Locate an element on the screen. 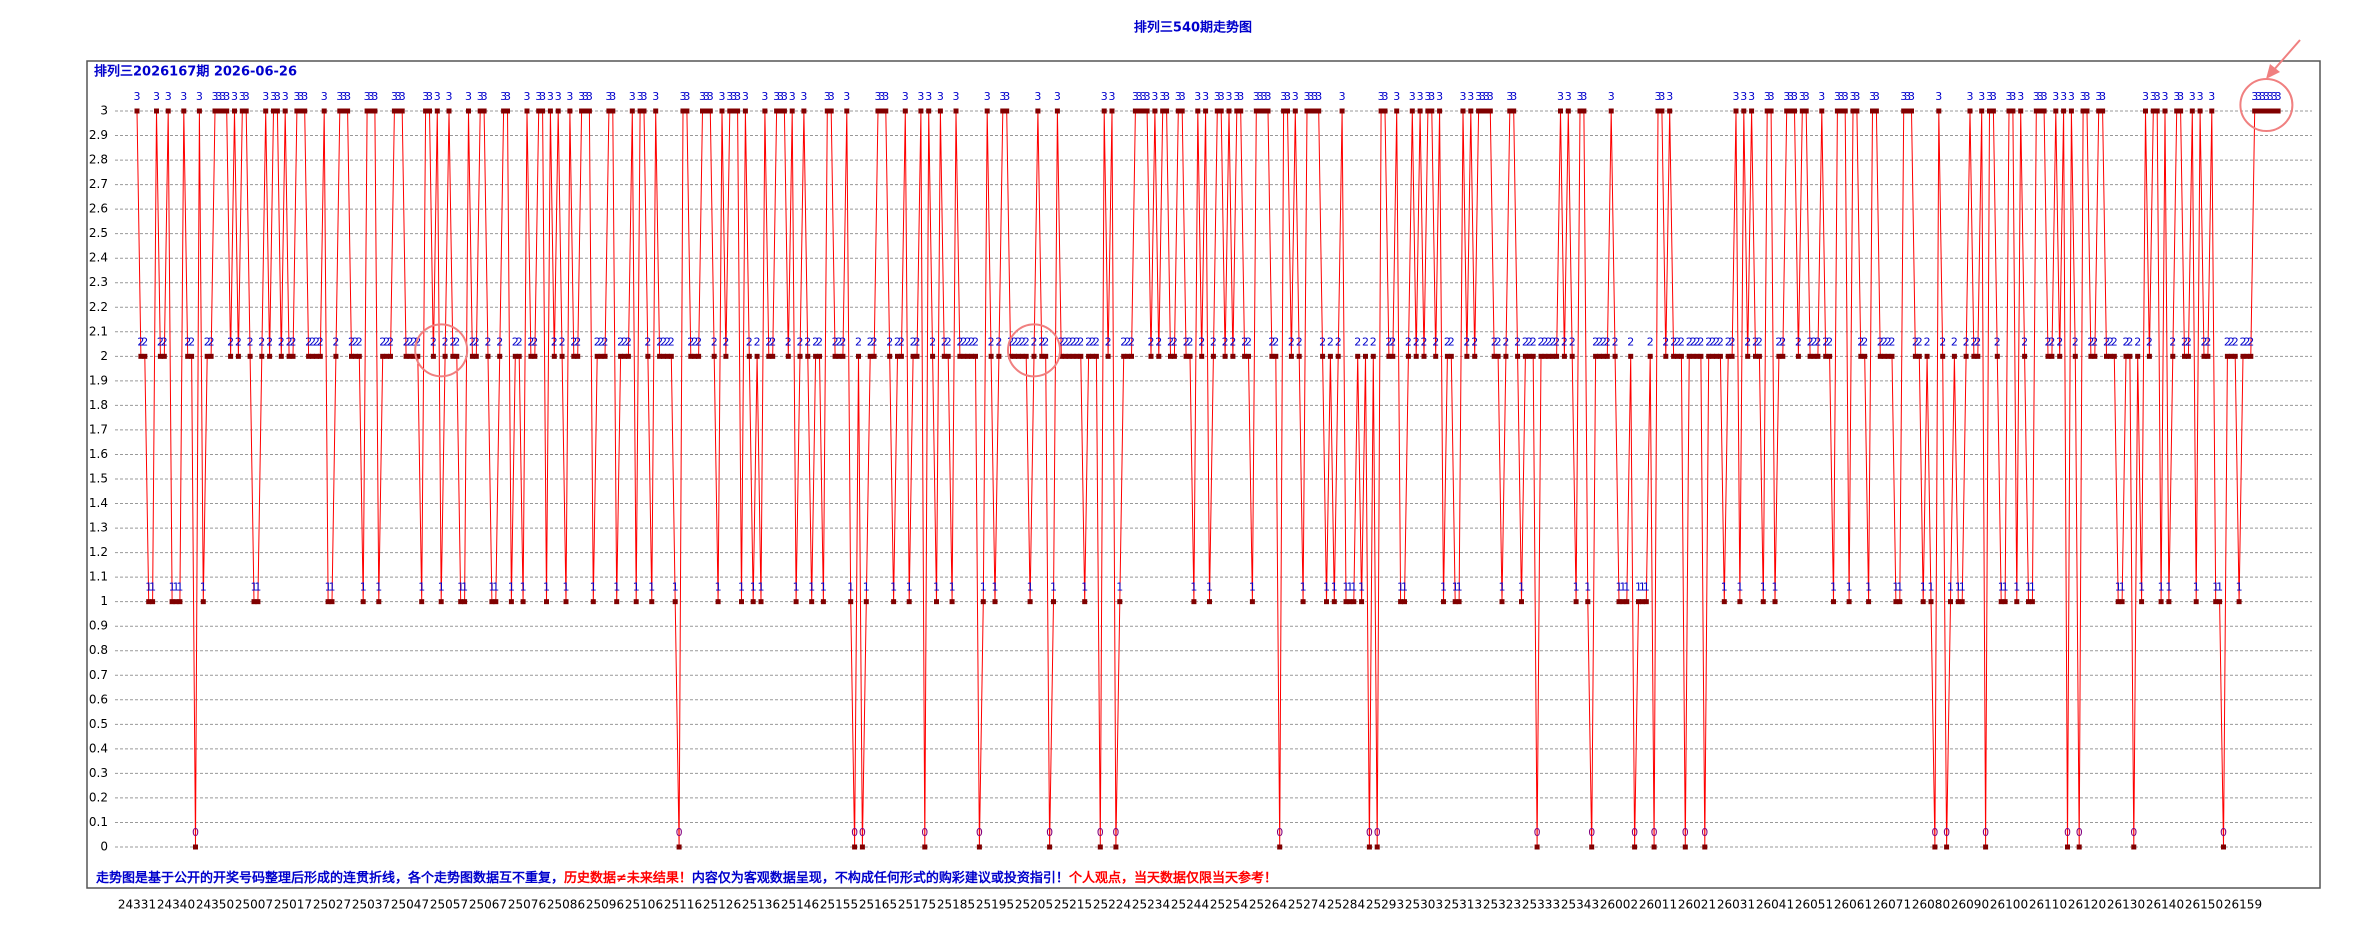  y-tick-label: 0.5 is located at coordinates (98, 724).